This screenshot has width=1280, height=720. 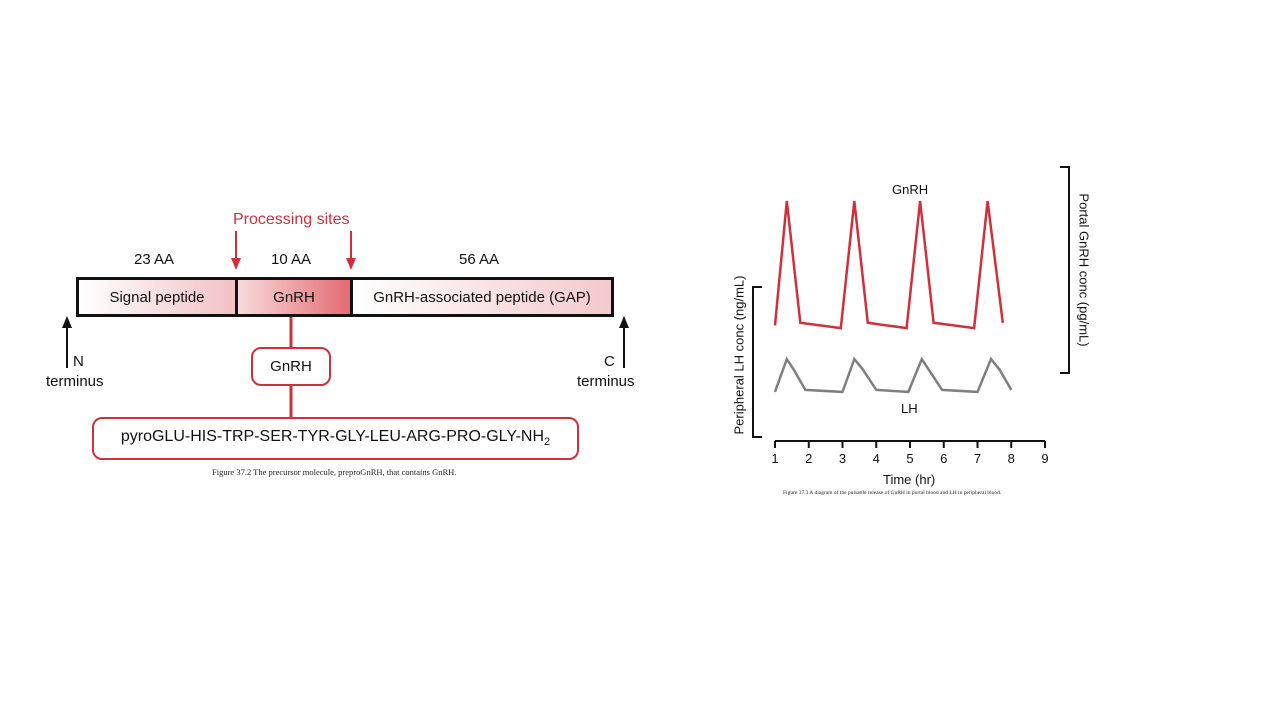 What do you see at coordinates (909, 458) in the screenshot?
I see `x-tick-label-5: 5` at bounding box center [909, 458].